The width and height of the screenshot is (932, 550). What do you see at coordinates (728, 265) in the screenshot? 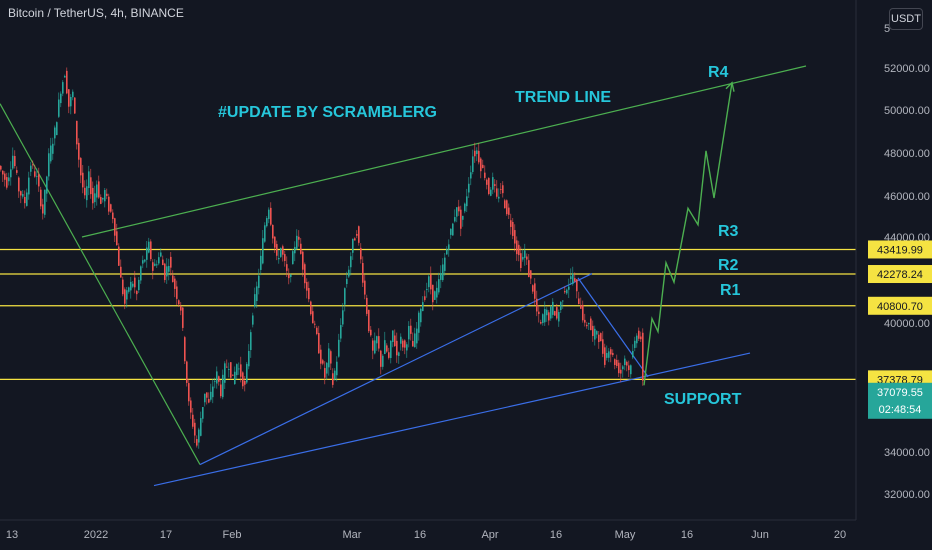
I see `annotation-r2: R2` at bounding box center [728, 265].